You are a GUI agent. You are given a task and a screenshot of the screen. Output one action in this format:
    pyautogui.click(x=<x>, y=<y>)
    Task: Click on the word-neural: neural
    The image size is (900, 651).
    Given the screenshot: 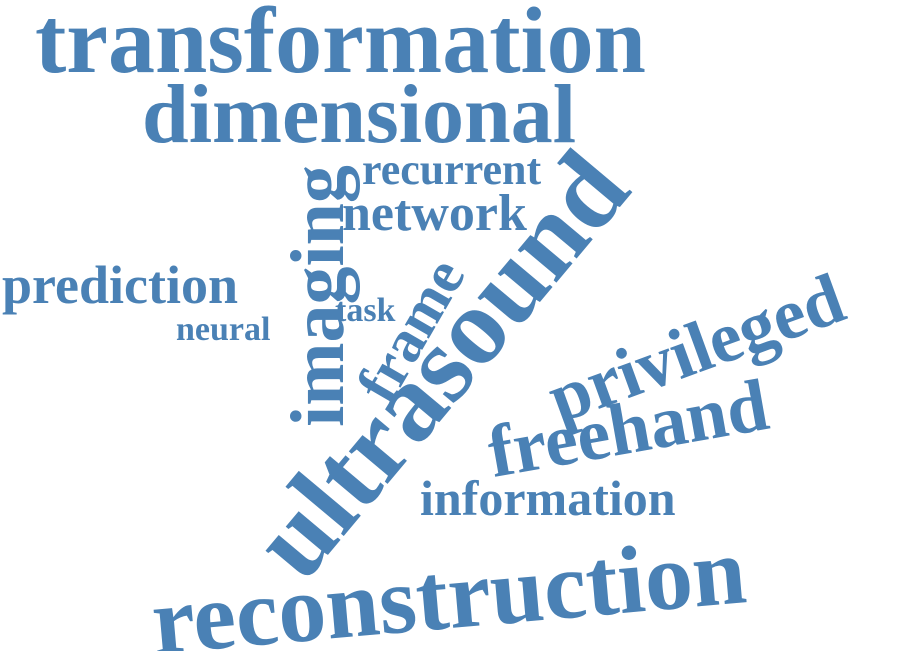 What is the action you would take?
    pyautogui.click(x=223, y=329)
    